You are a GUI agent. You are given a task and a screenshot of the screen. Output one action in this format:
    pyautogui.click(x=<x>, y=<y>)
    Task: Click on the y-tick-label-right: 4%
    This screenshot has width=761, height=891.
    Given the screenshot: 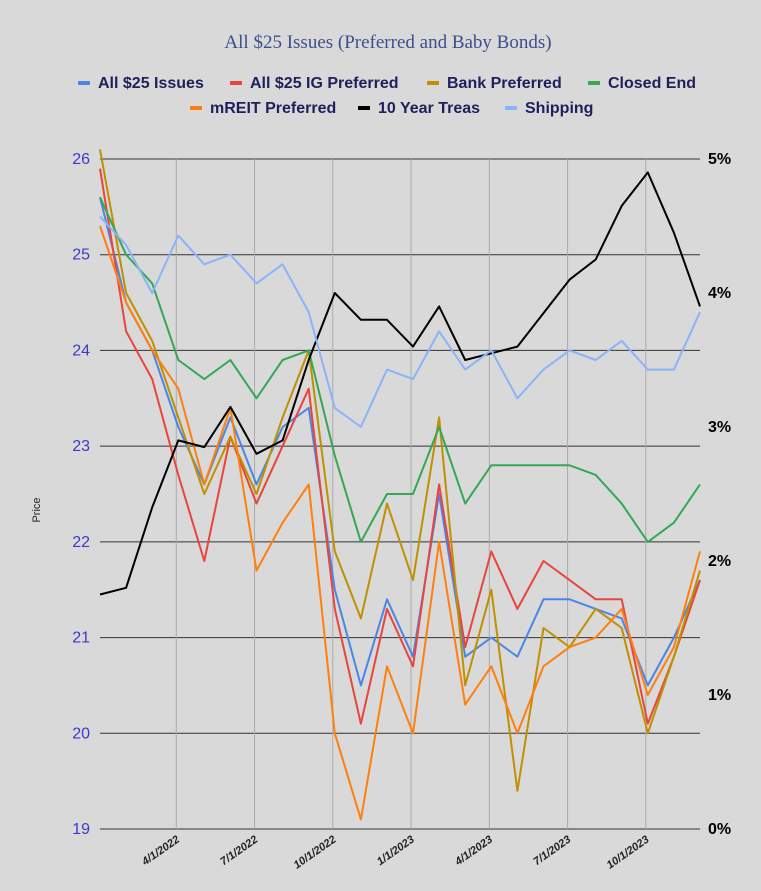 What is the action you would take?
    pyautogui.click(x=719, y=293)
    